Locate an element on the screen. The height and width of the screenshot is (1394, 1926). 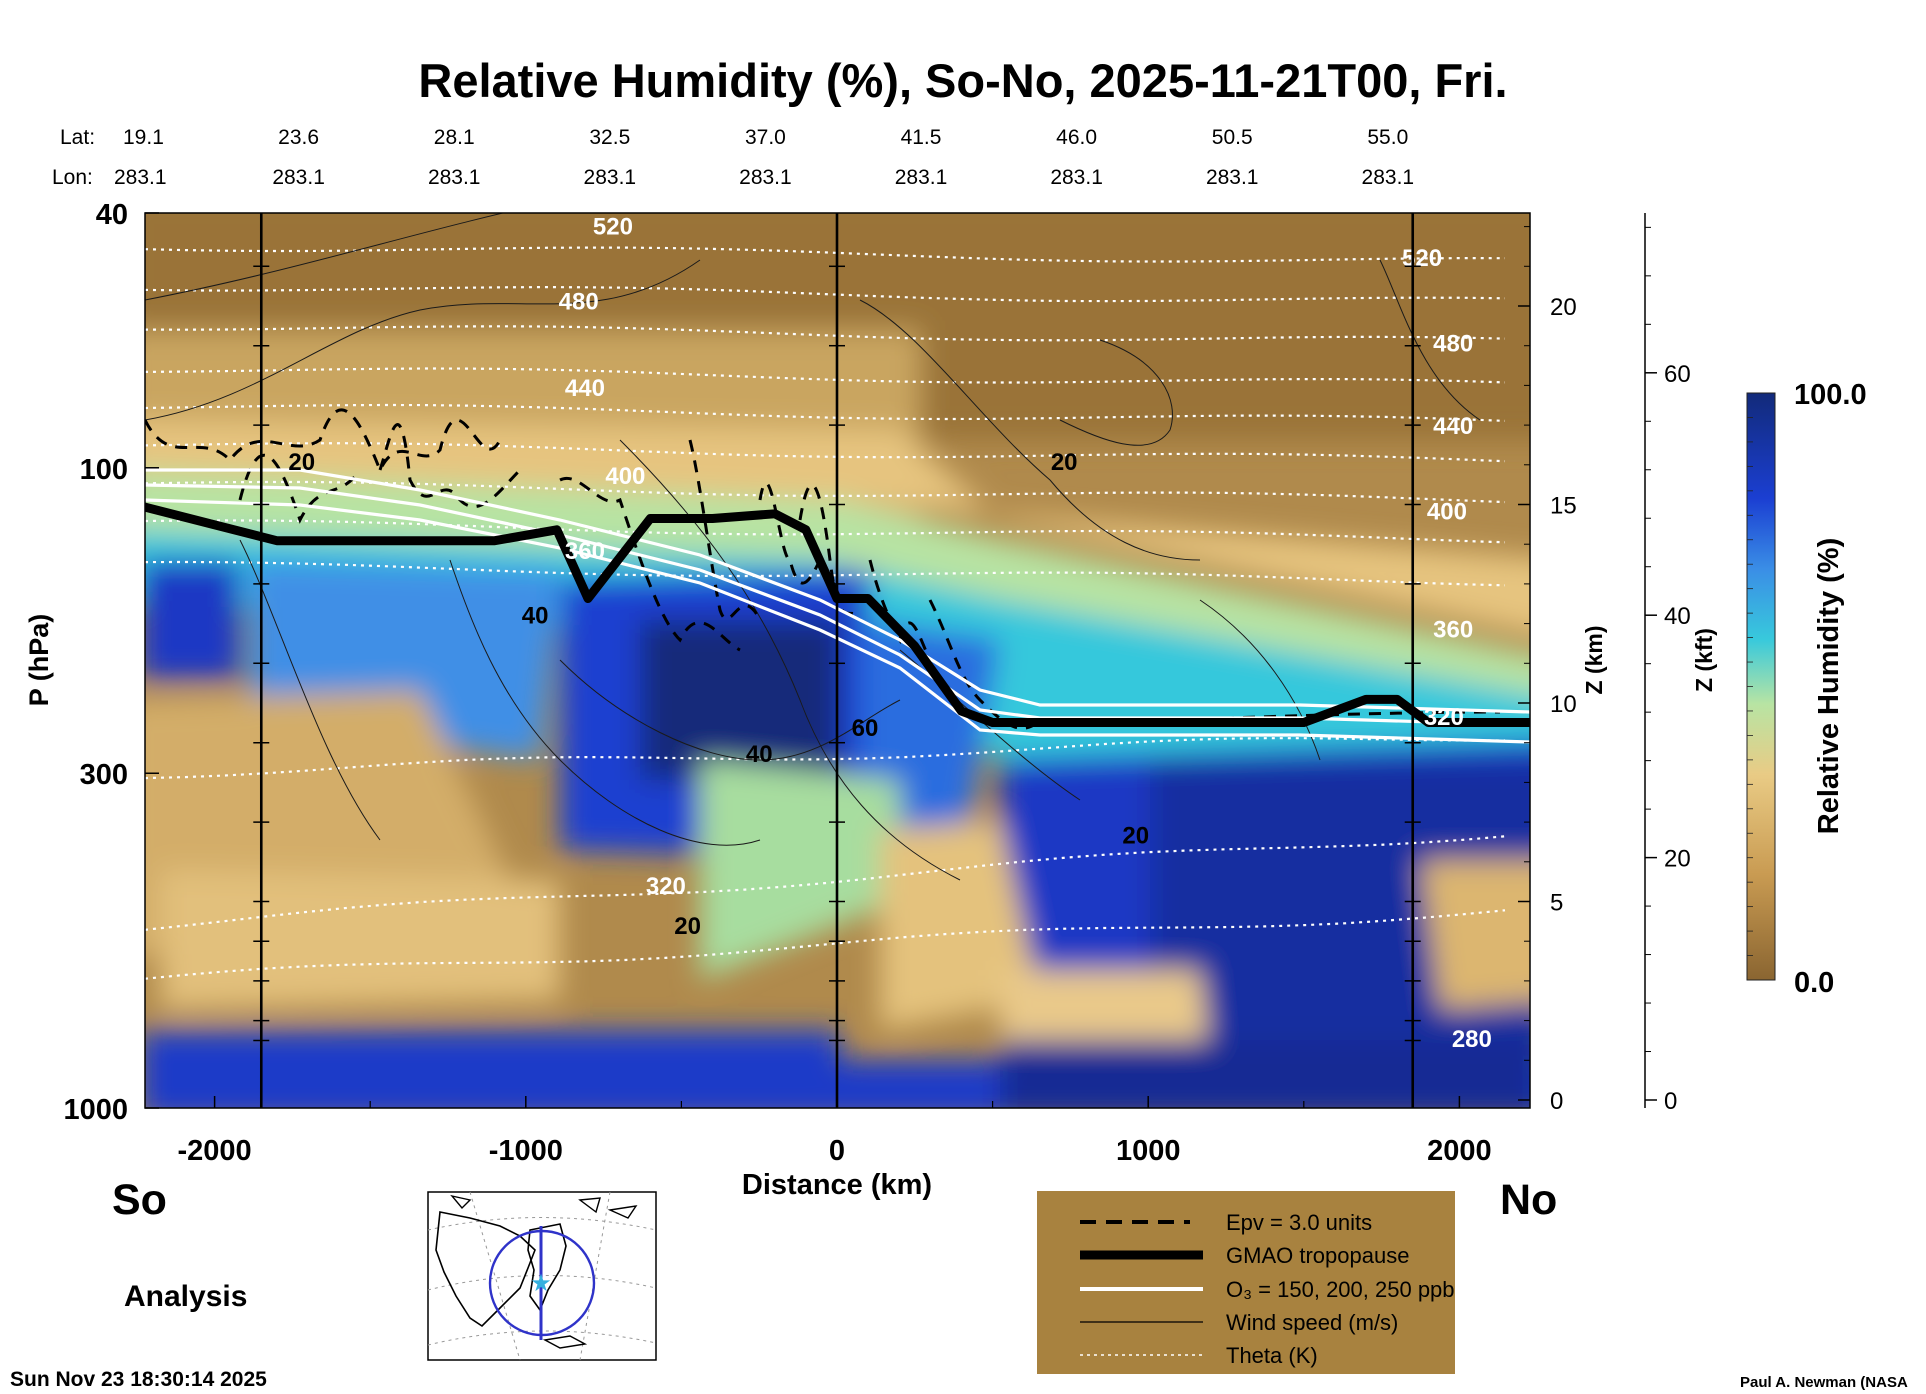
lat-label: Lat: is located at coordinates (77, 137).